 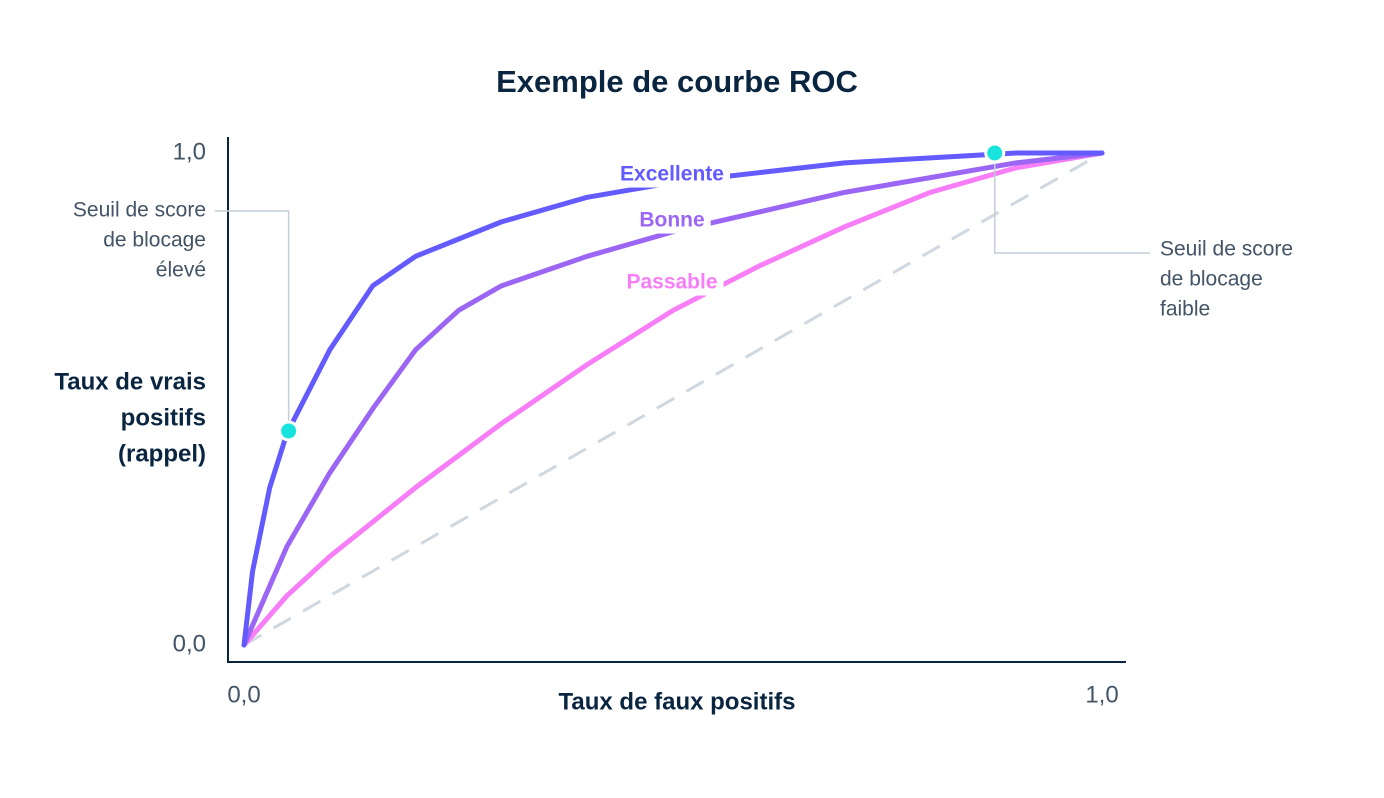 I want to click on legend-label: Bonne, so click(x=671, y=220).